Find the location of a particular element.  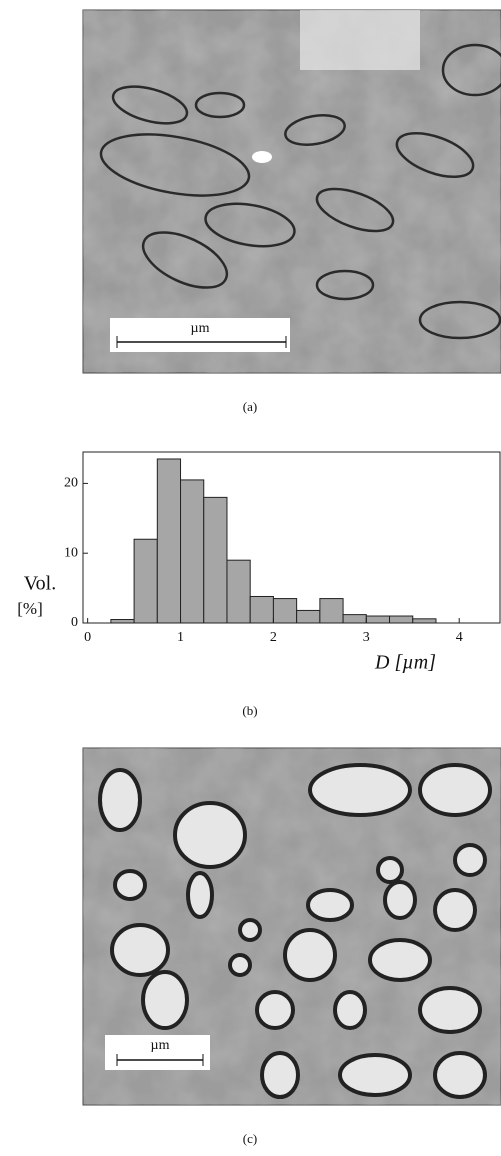

y-label: Vol. is located at coordinates (40, 584).